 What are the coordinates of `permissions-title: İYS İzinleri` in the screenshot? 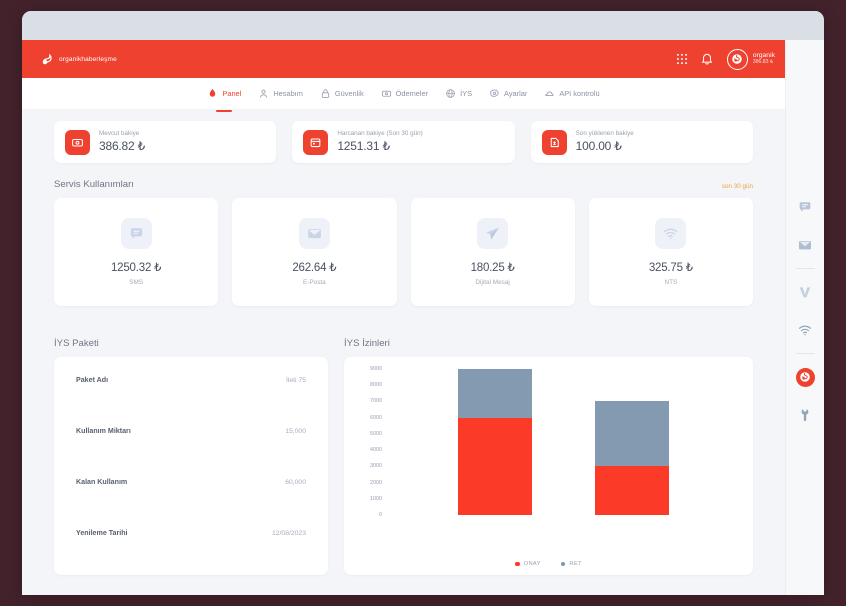 It's located at (367, 343).